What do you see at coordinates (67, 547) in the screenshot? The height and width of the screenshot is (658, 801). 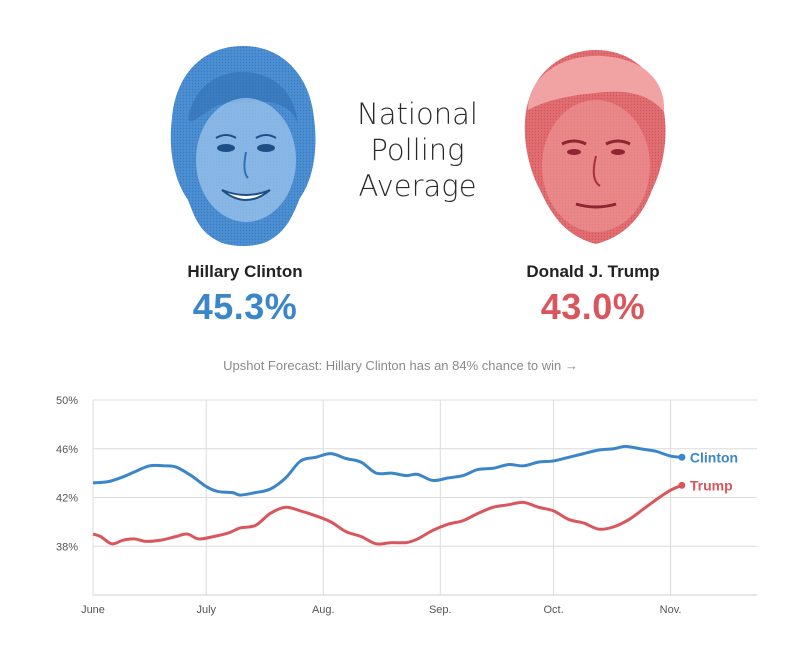 I see `y-tick-label: 38%` at bounding box center [67, 547].